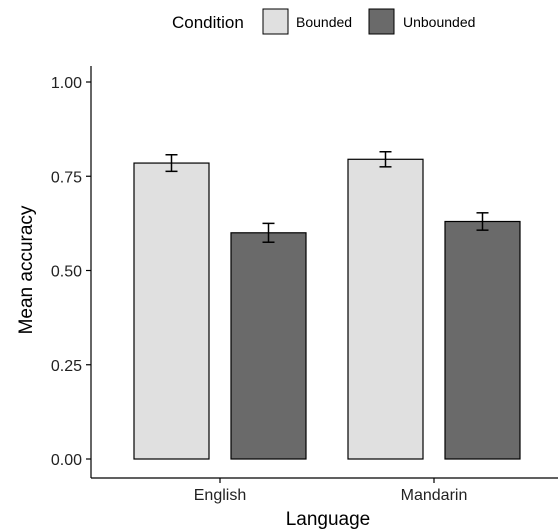 Image resolution: width=558 pixels, height=529 pixels. I want to click on legend-label-unbounded: Unbounded, so click(439, 22).